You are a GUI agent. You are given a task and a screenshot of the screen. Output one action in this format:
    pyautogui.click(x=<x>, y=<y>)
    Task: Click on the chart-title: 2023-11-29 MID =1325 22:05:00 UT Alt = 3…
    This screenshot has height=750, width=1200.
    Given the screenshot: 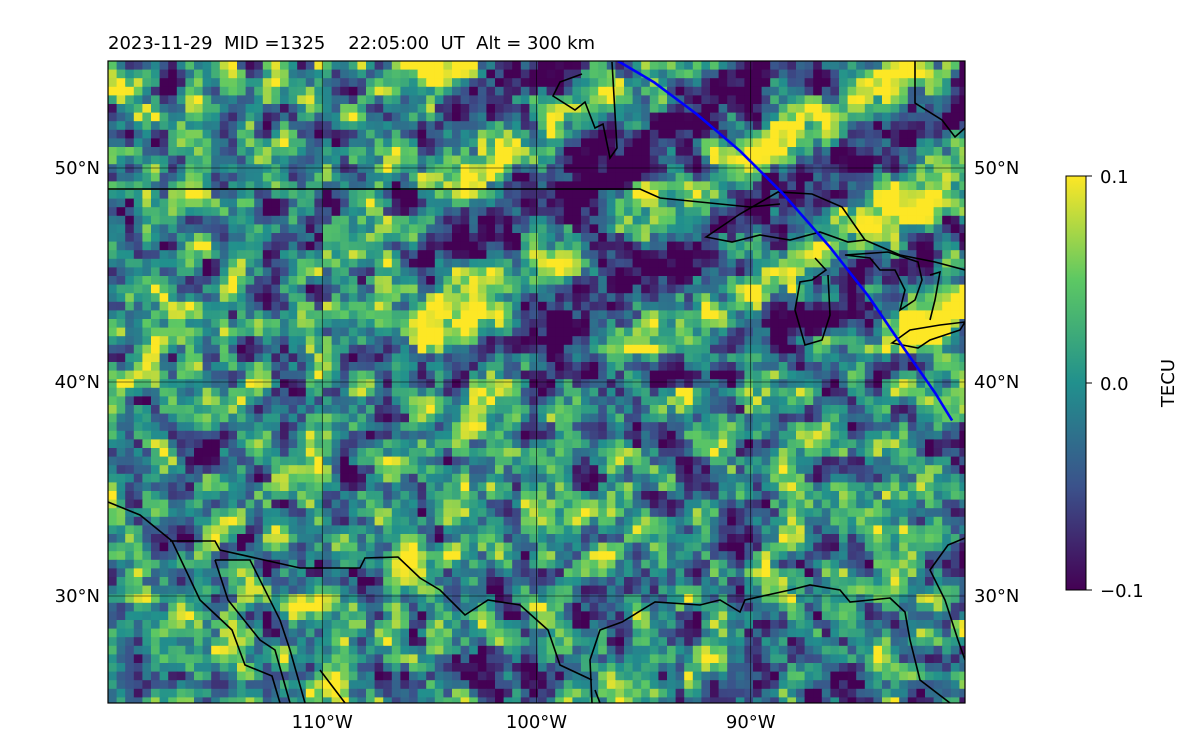 What is the action you would take?
    pyautogui.click(x=351, y=43)
    